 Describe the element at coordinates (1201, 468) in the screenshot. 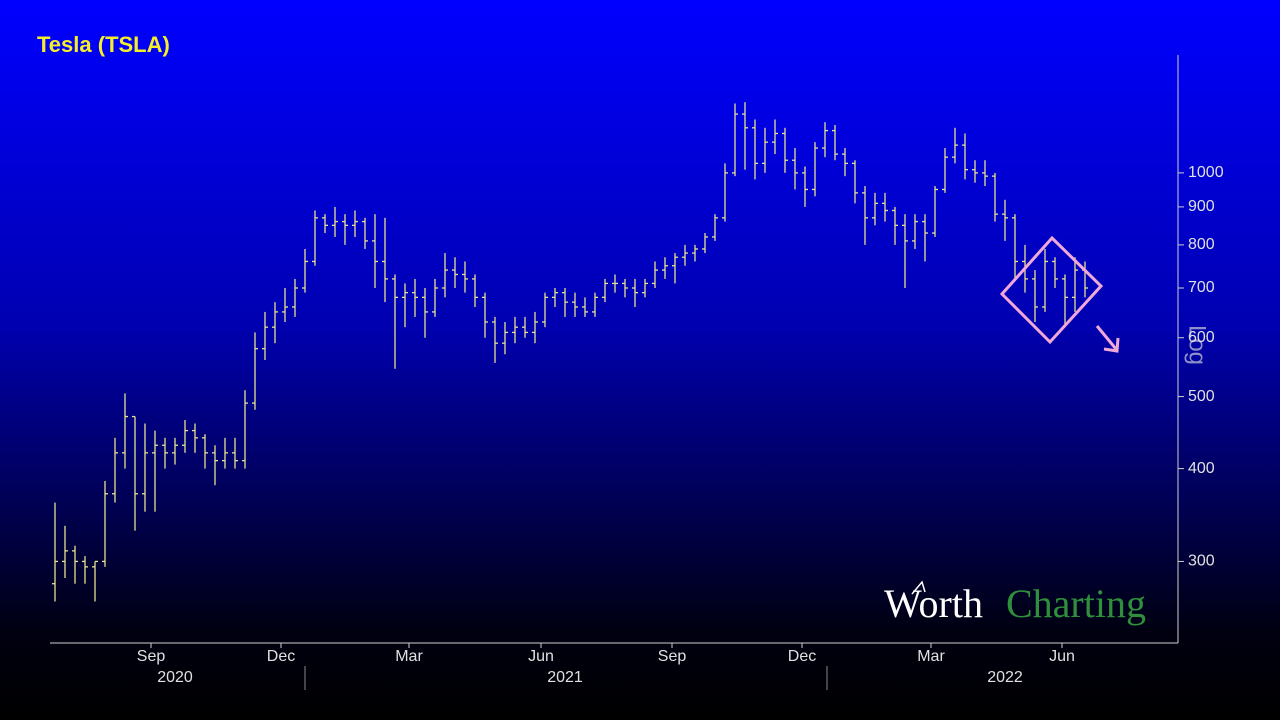

I see `y-tick-label: 400` at that location.